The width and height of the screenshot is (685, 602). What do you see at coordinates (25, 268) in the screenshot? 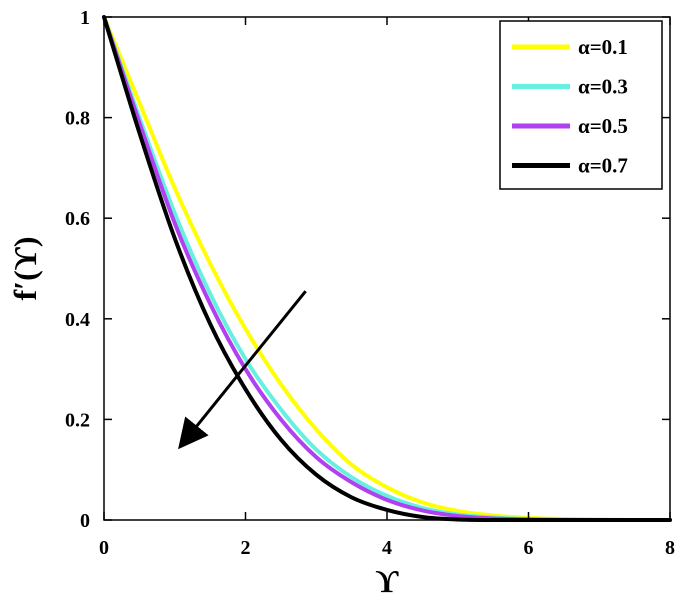
I see `y-axis-label: f′(ϒ)` at bounding box center [25, 268].